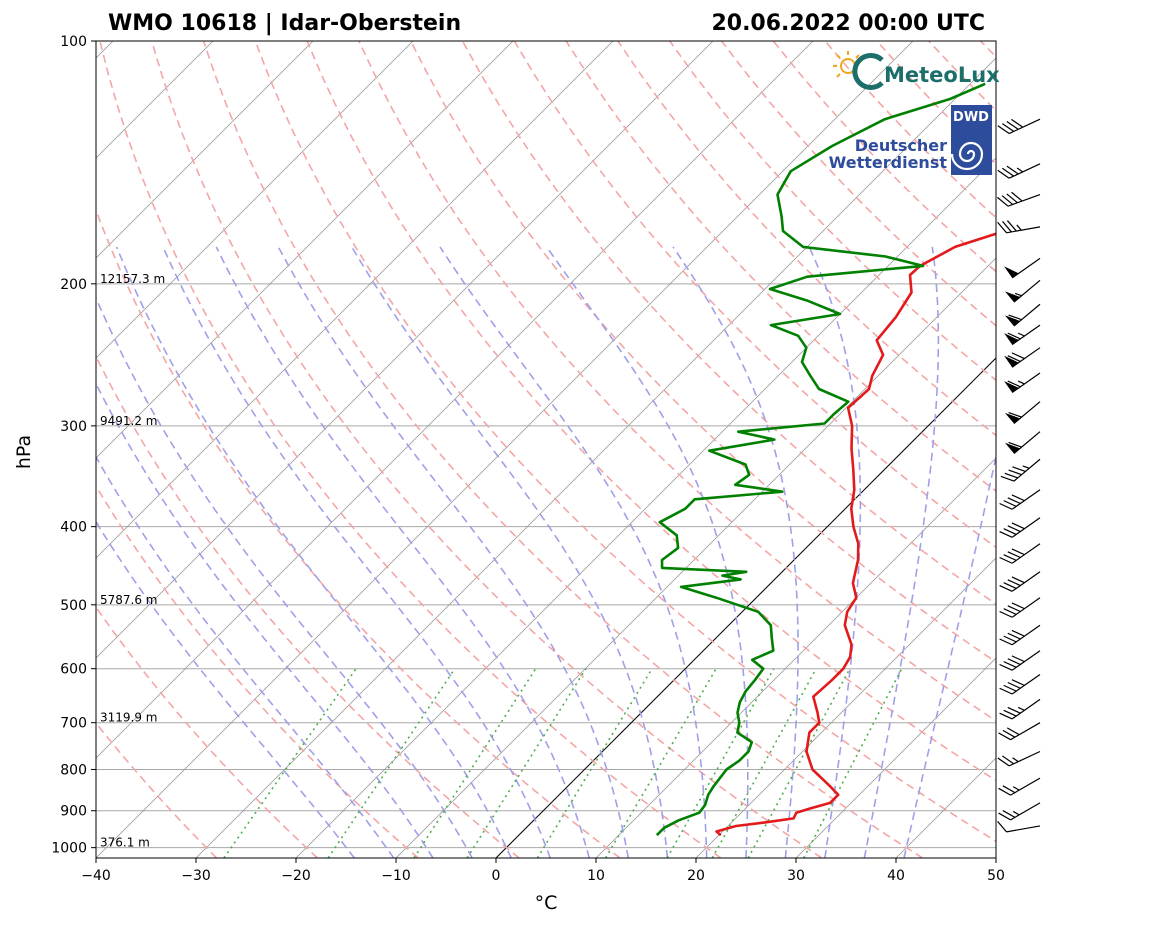 This screenshot has height=925, width=1160. What do you see at coordinates (848, 23) in the screenshot?
I see `chart-title-datetime: 20.06.2022 00:00 UTC` at bounding box center [848, 23].